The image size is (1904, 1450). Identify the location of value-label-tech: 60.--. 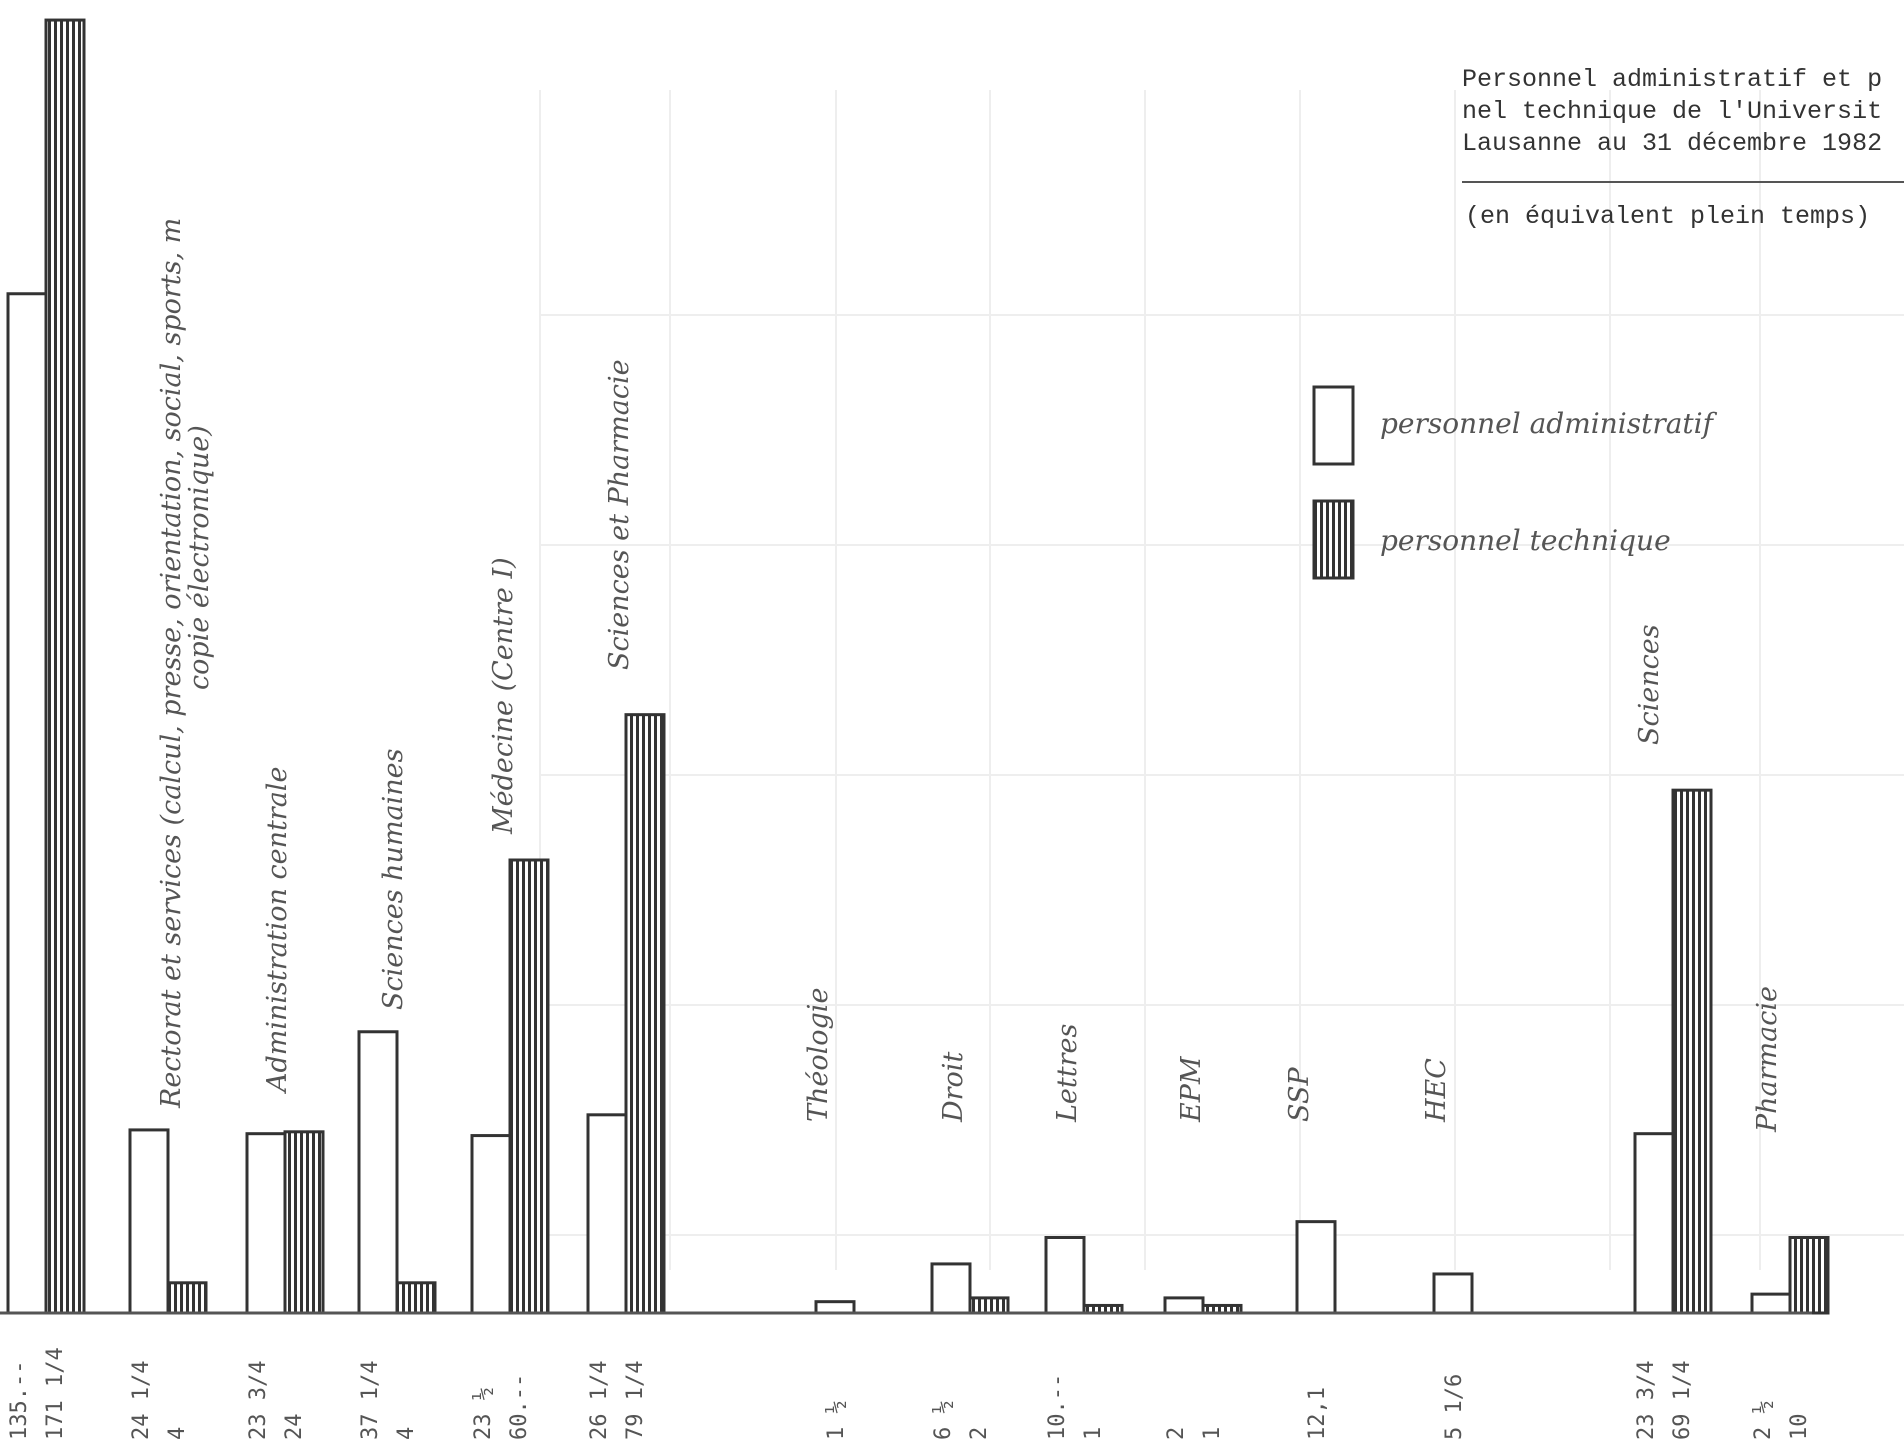
(519, 1407).